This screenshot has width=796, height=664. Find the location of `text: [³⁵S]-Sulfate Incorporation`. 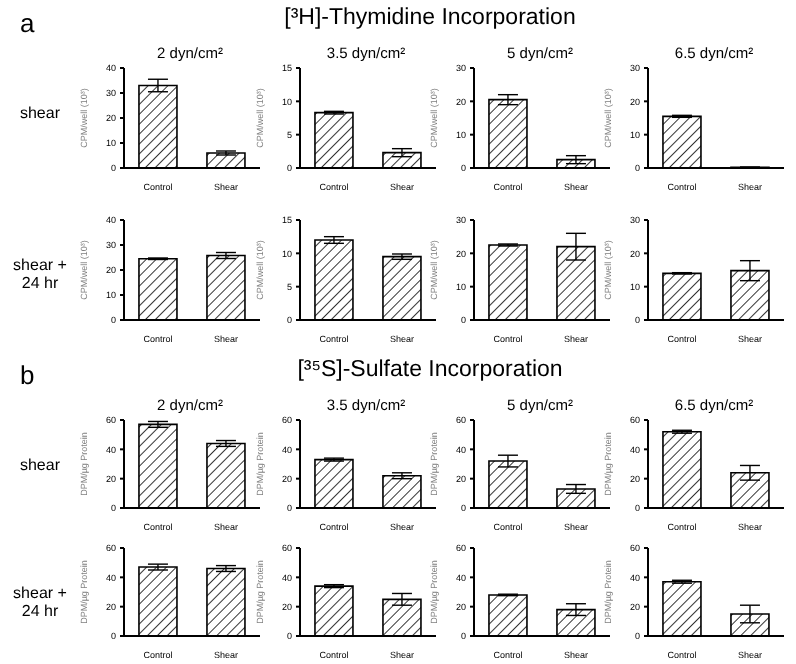

text: [³⁵S]-Sulfate Incorporation is located at coordinates (430, 370).